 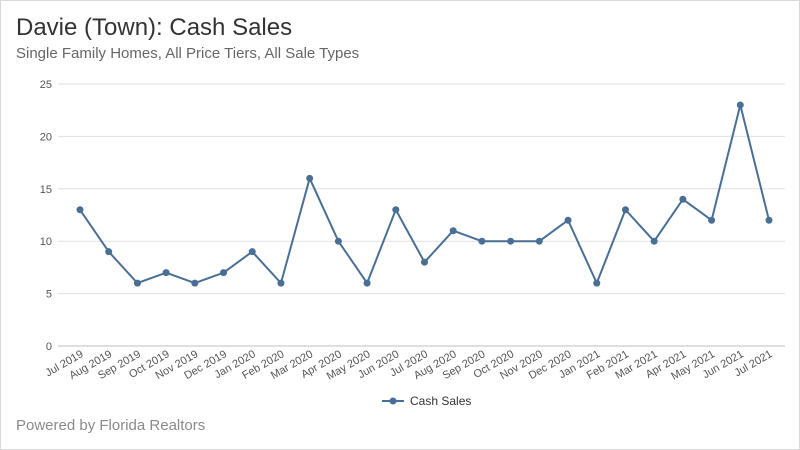 What do you see at coordinates (46, 216) in the screenshot?
I see `y-axis-ticks: 0 5 10 15 20 25` at bounding box center [46, 216].